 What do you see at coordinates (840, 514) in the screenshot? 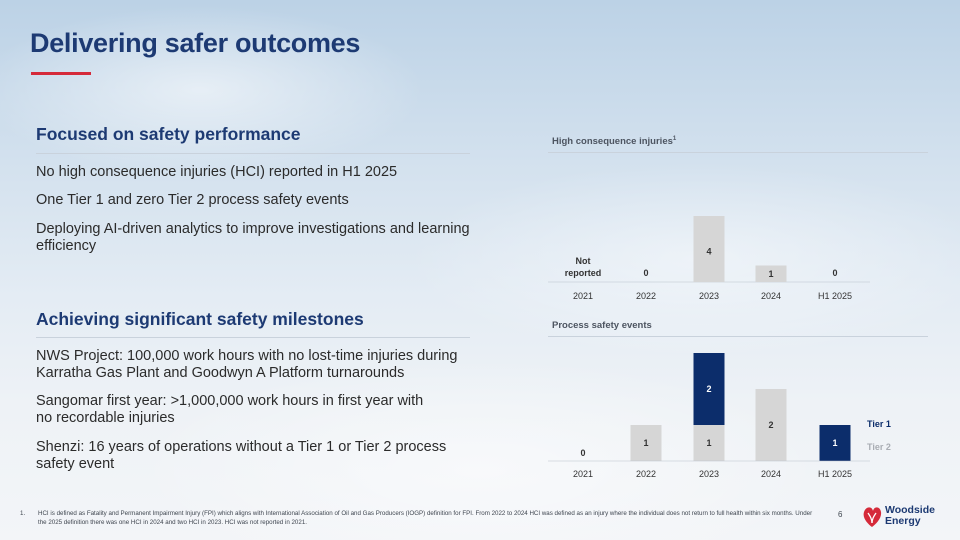
I see `page-number: 6` at bounding box center [840, 514].